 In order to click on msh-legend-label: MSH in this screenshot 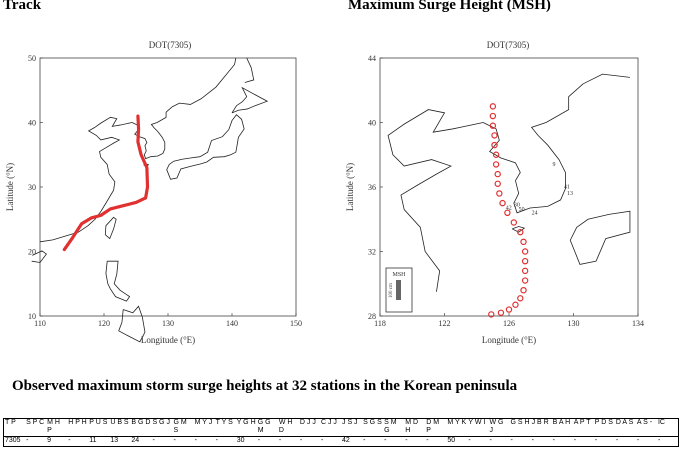, I will do `click(399, 275)`.